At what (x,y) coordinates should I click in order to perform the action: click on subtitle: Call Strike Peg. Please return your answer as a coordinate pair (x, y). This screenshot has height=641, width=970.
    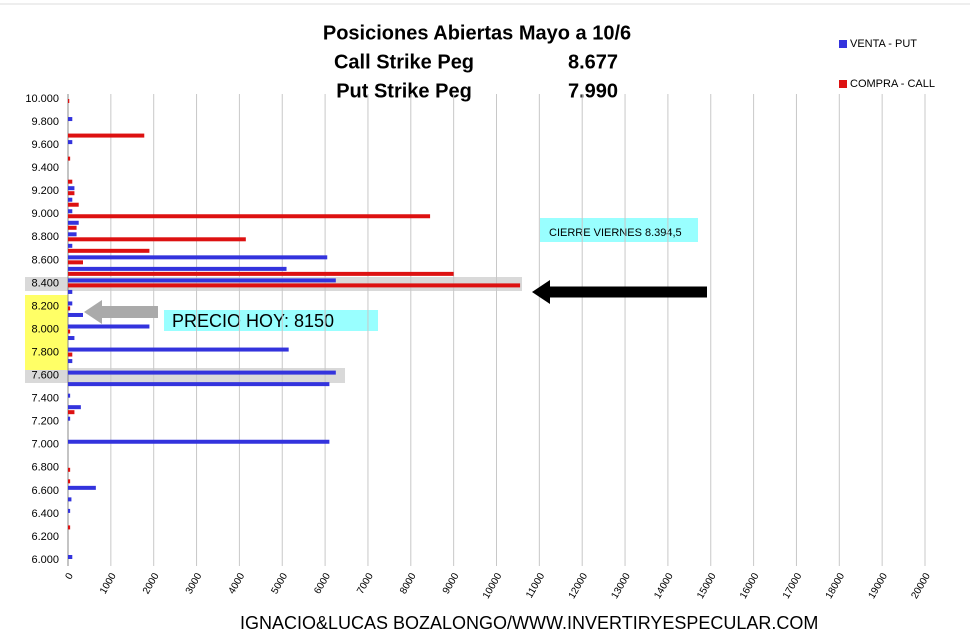
    Looking at the image, I should click on (404, 62).